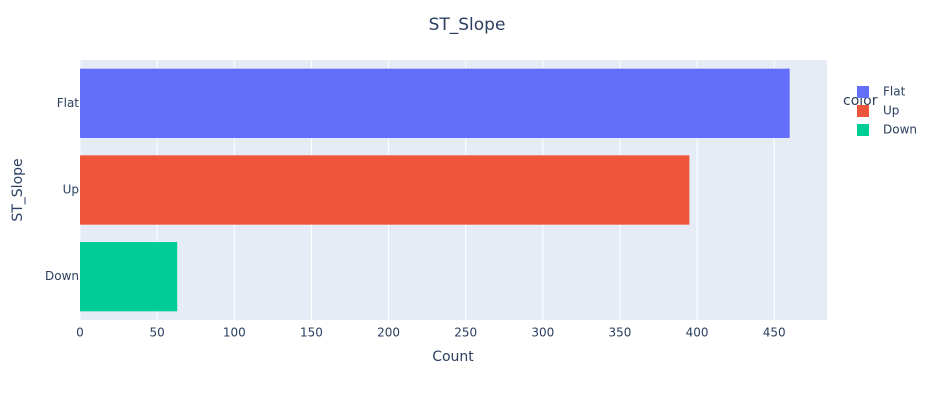  What do you see at coordinates (311, 333) in the screenshot?
I see `x-tick-label: 150` at bounding box center [311, 333].